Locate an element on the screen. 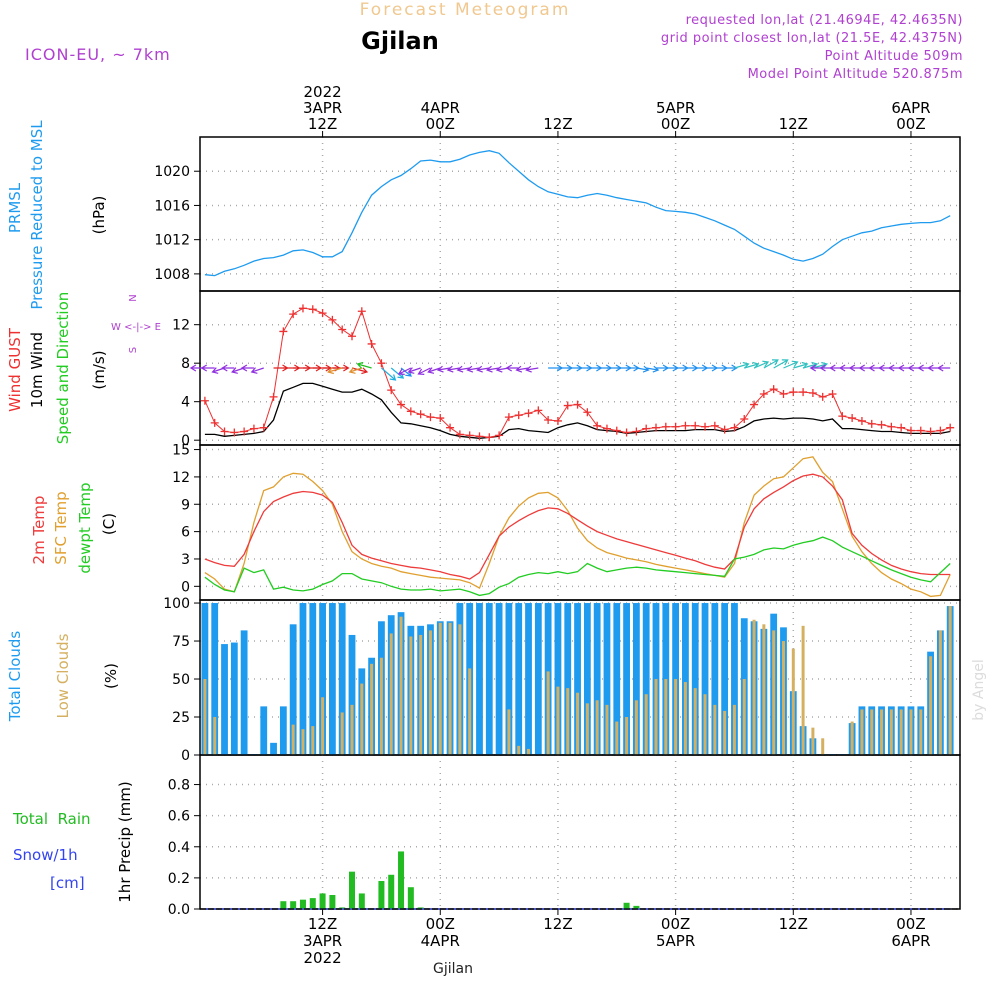 Image resolution: width=1000 pixels, height=1000 pixels. bottom-time-label: 5APR is located at coordinates (675, 941).